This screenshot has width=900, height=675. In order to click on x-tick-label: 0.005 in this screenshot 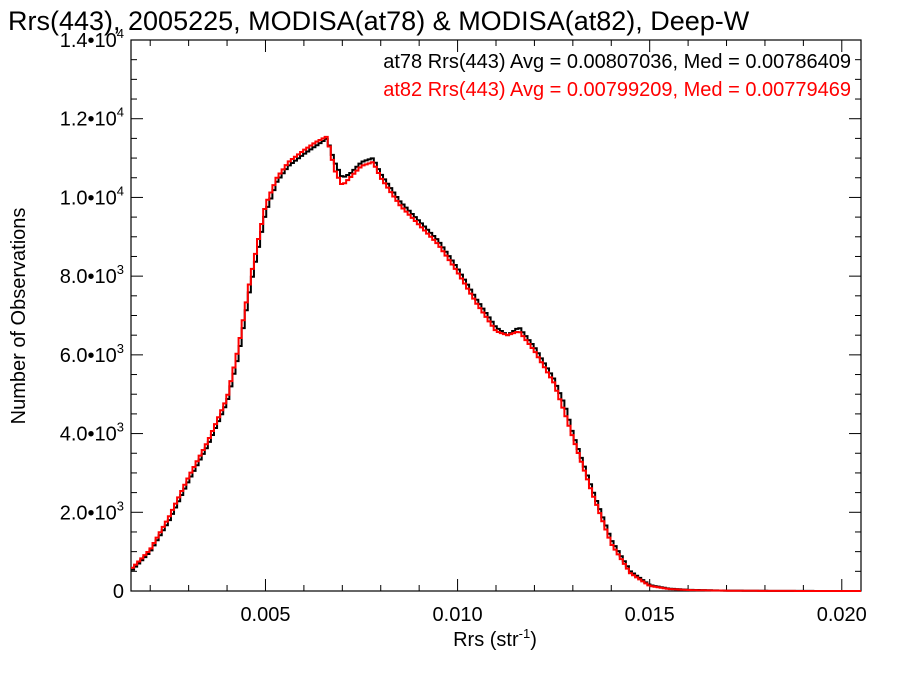, I will do `click(265, 615)`.